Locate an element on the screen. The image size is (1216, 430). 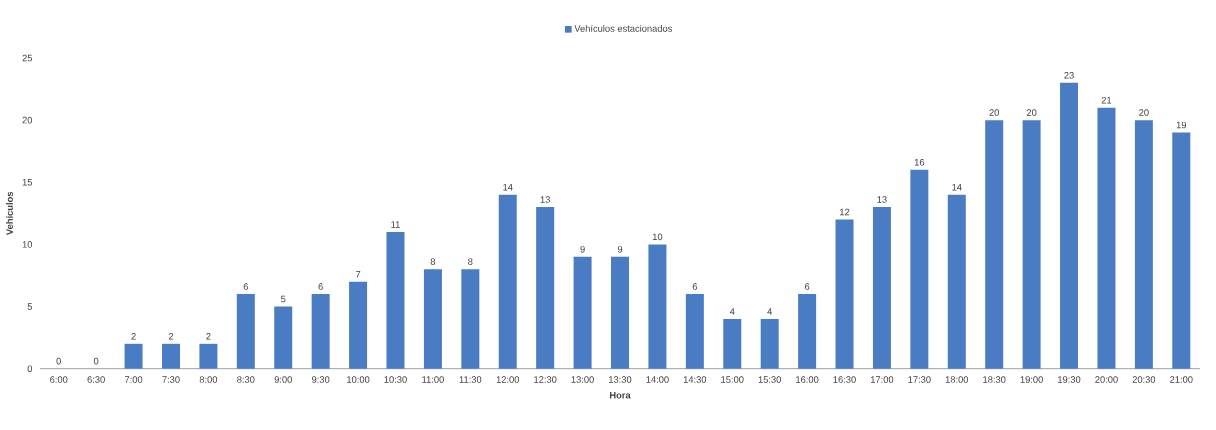
y-tick-label: 20 is located at coordinates (27, 120).